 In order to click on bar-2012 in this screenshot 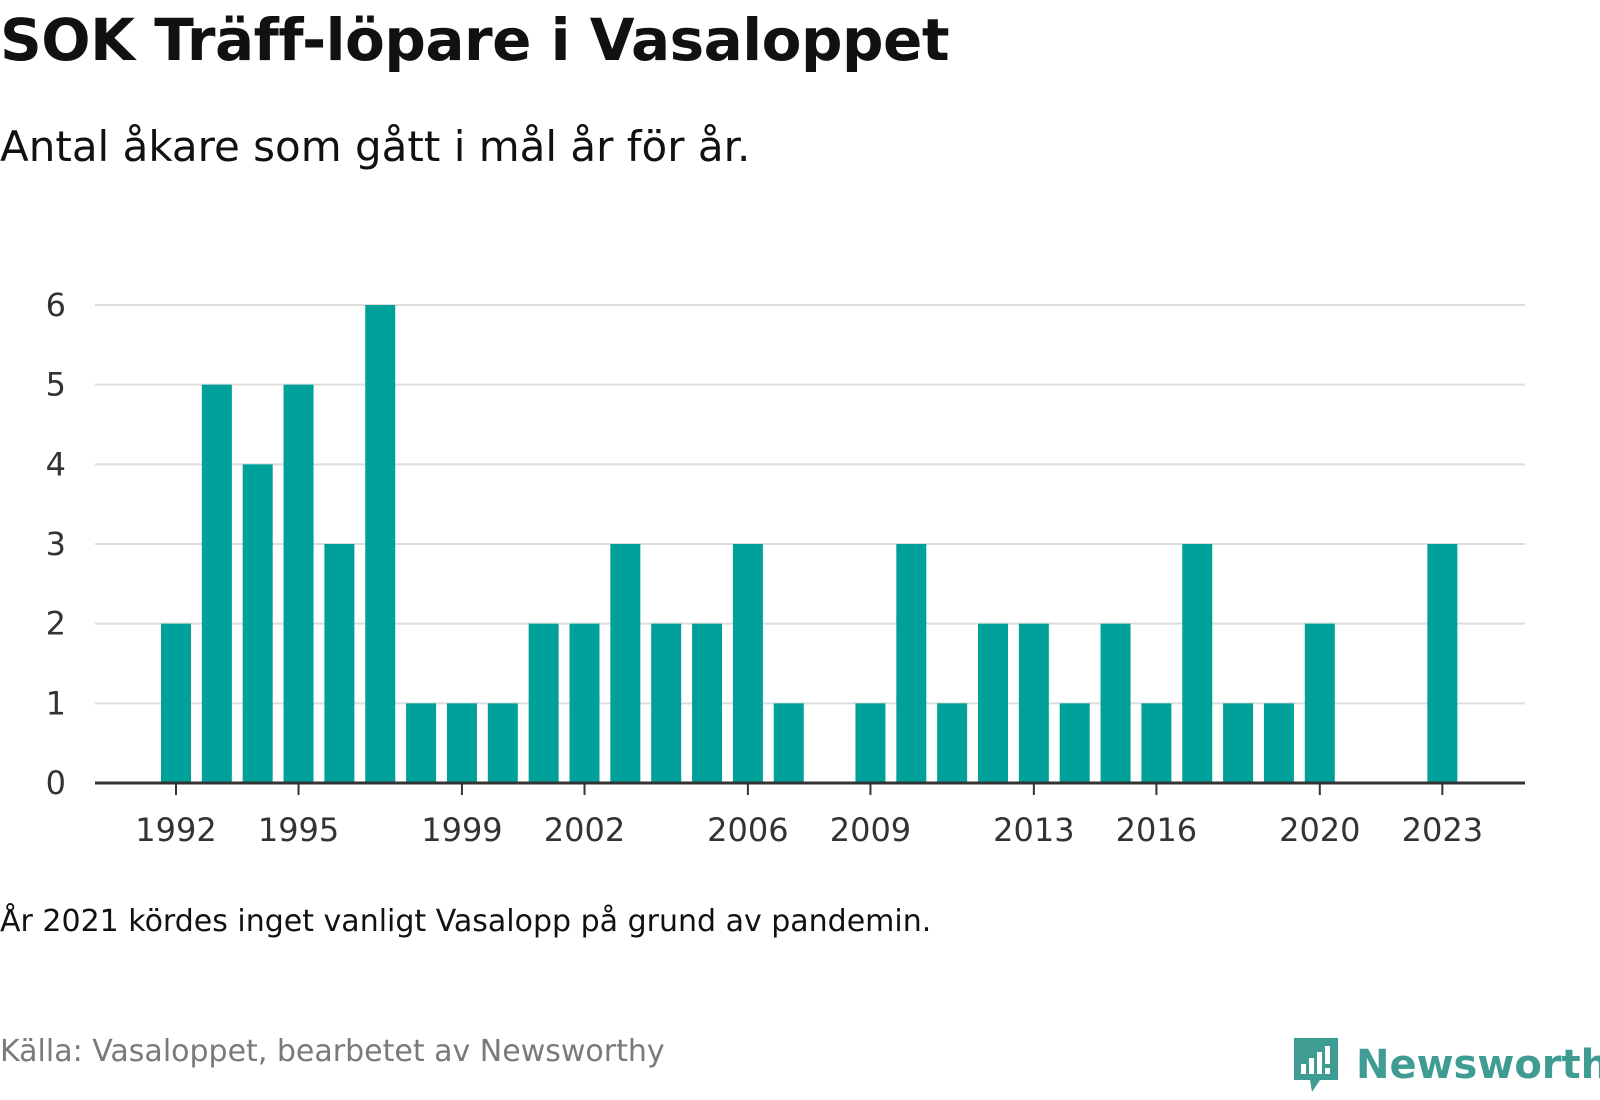, I will do `click(993, 703)`.